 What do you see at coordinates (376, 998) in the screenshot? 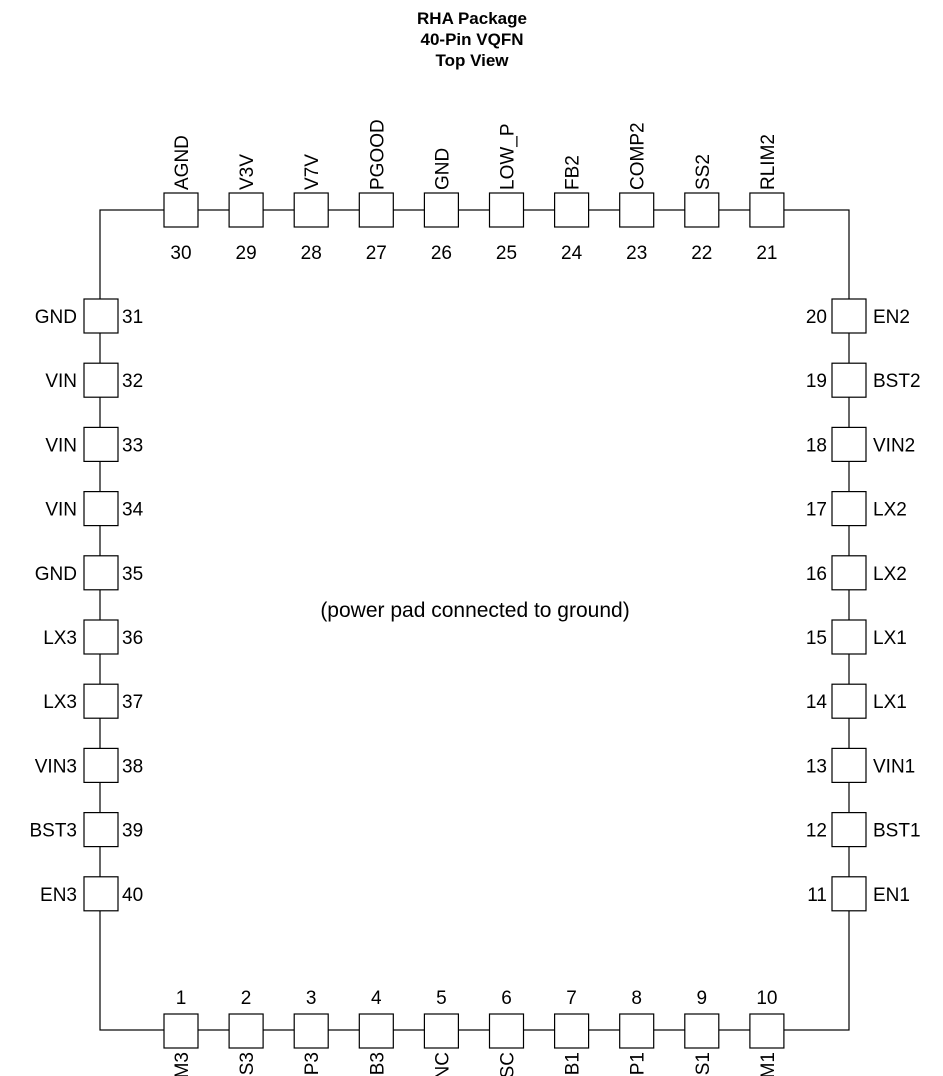
I see `pin-number: 4` at bounding box center [376, 998].